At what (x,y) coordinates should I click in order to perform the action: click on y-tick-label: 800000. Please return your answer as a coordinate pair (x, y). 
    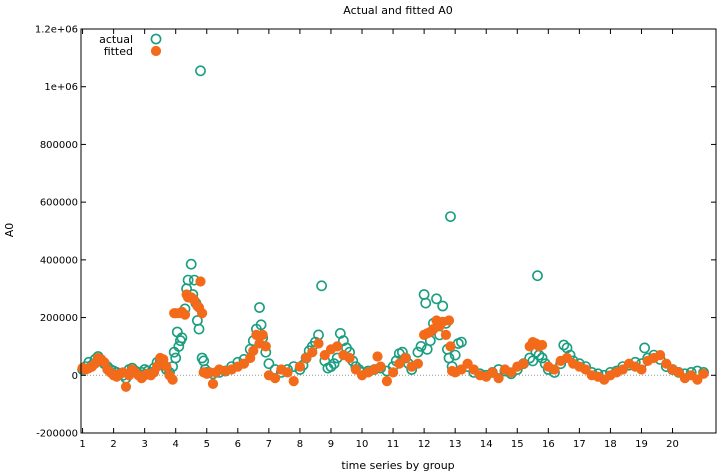
    Looking at the image, I should click on (59, 145).